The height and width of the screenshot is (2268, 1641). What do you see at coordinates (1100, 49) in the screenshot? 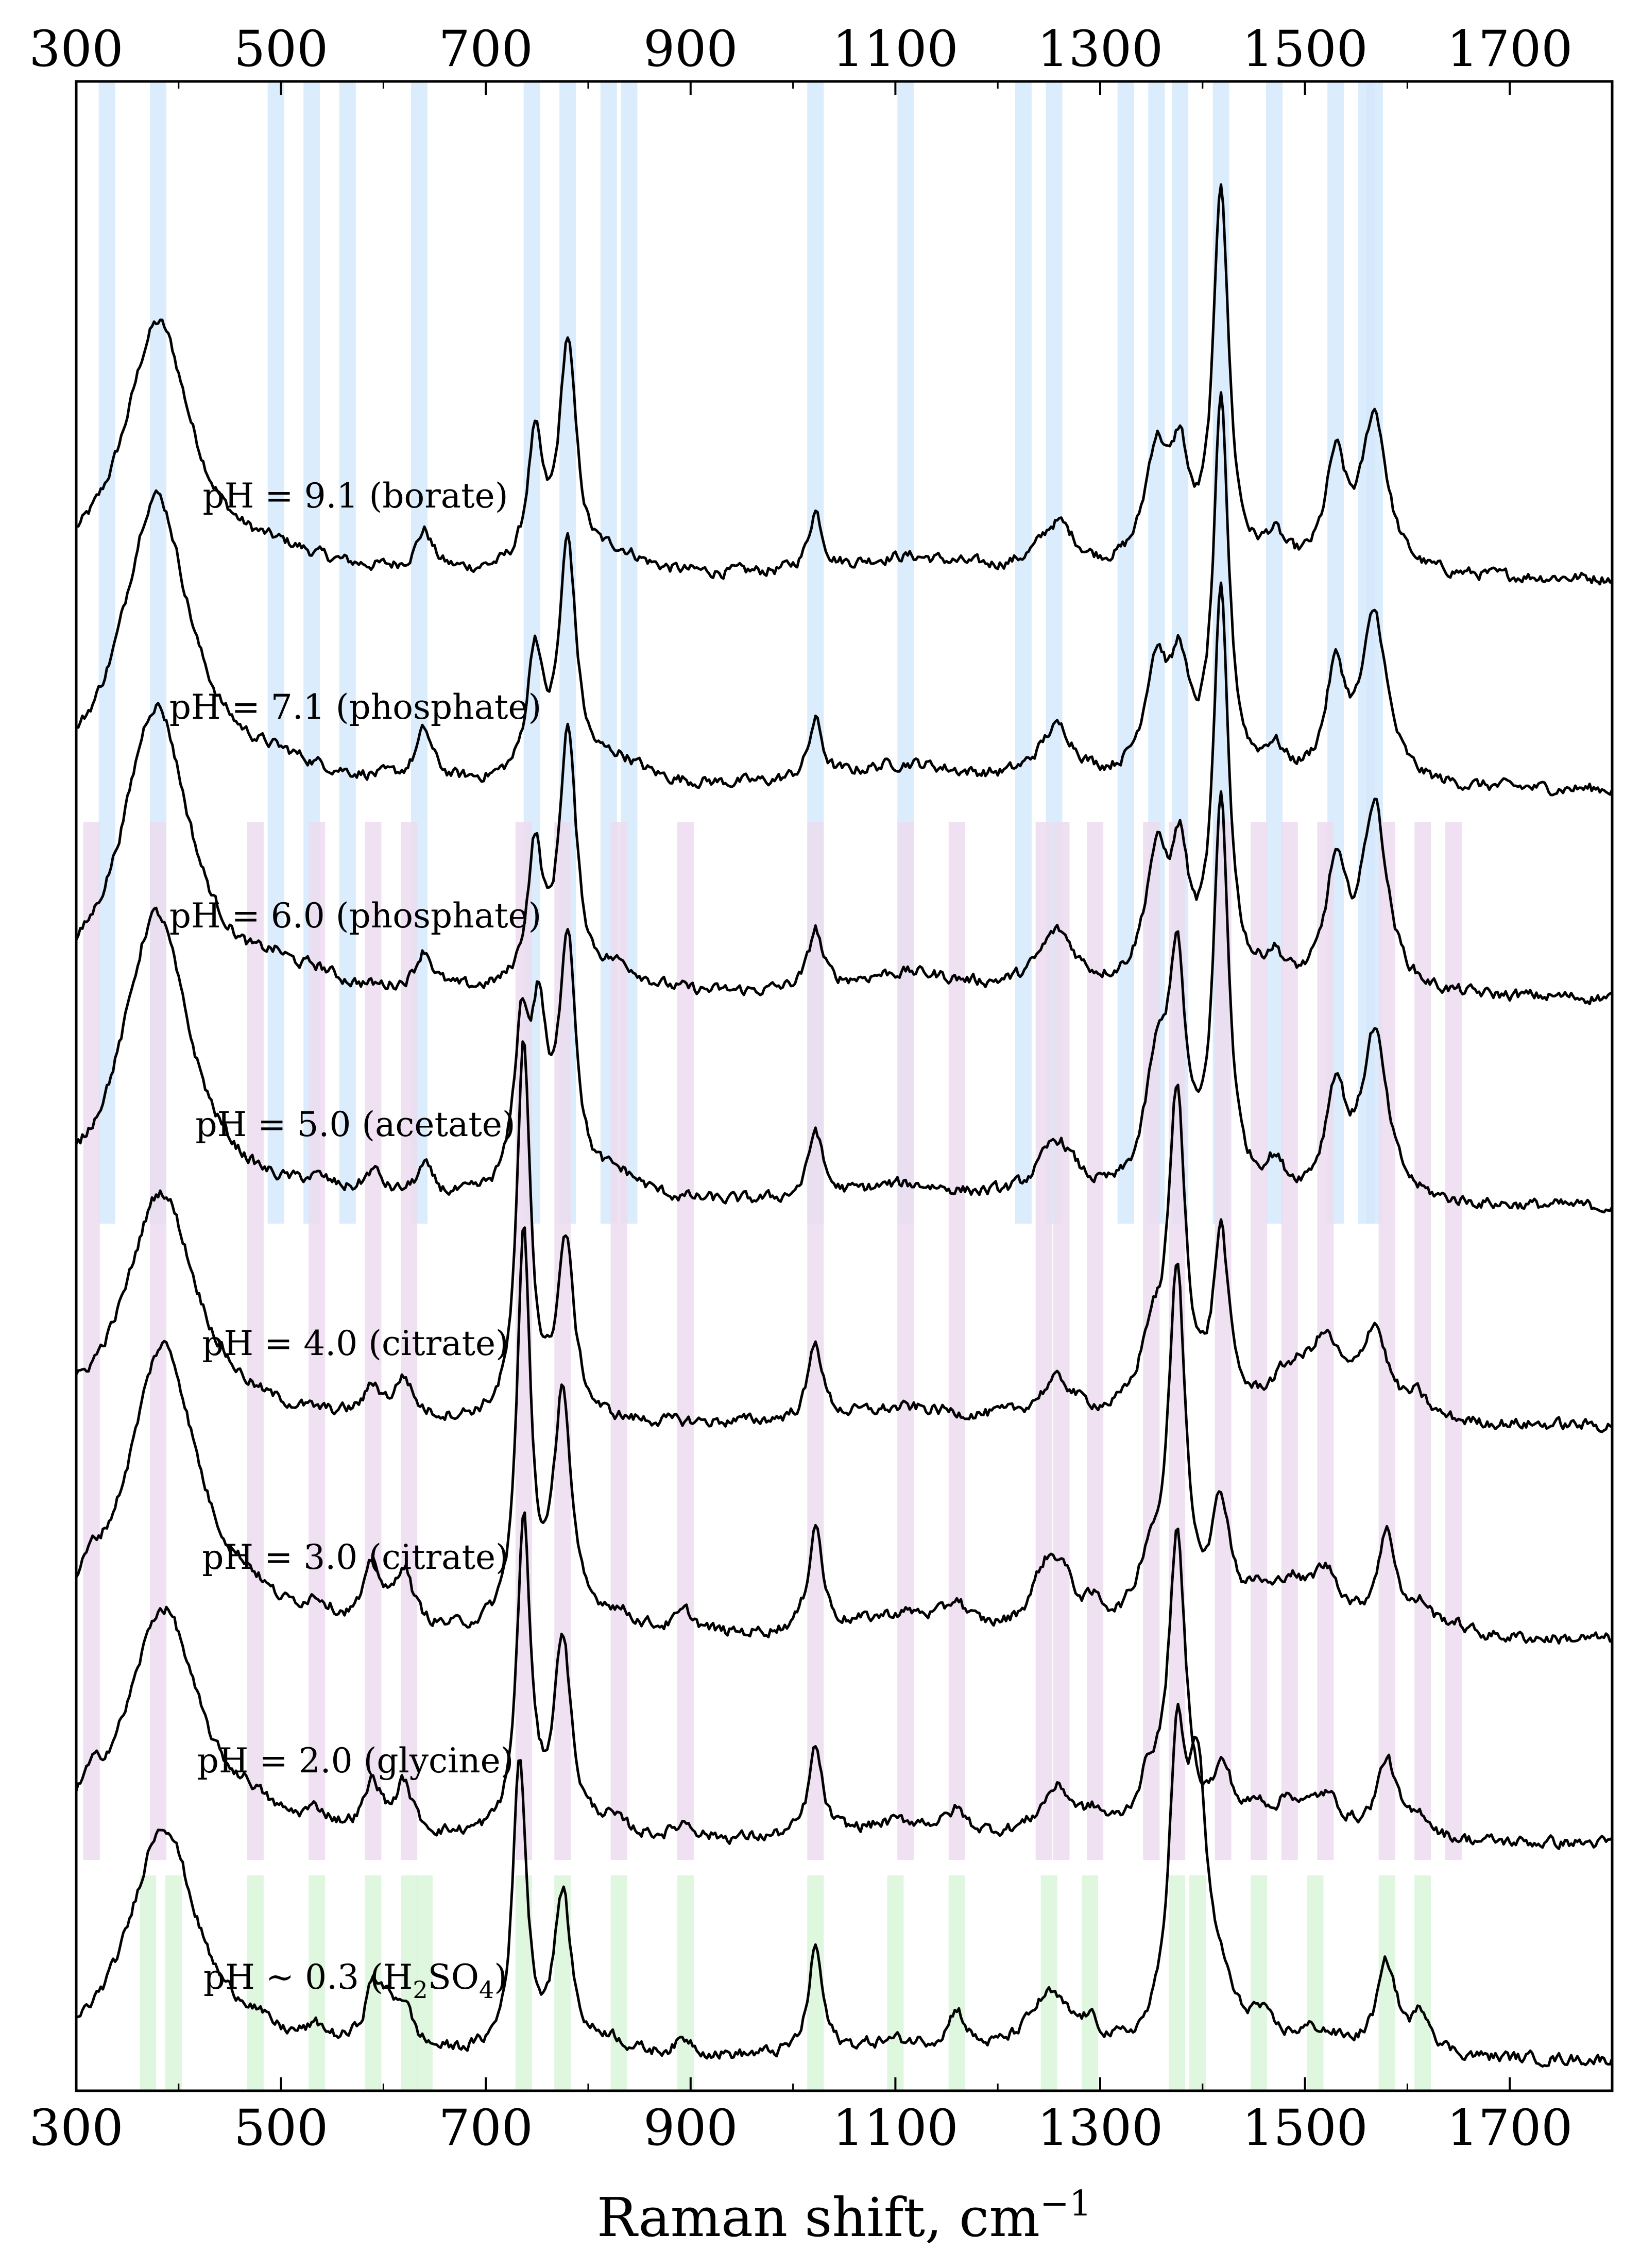
I see `x-tick-label-top: 1300` at bounding box center [1100, 49].